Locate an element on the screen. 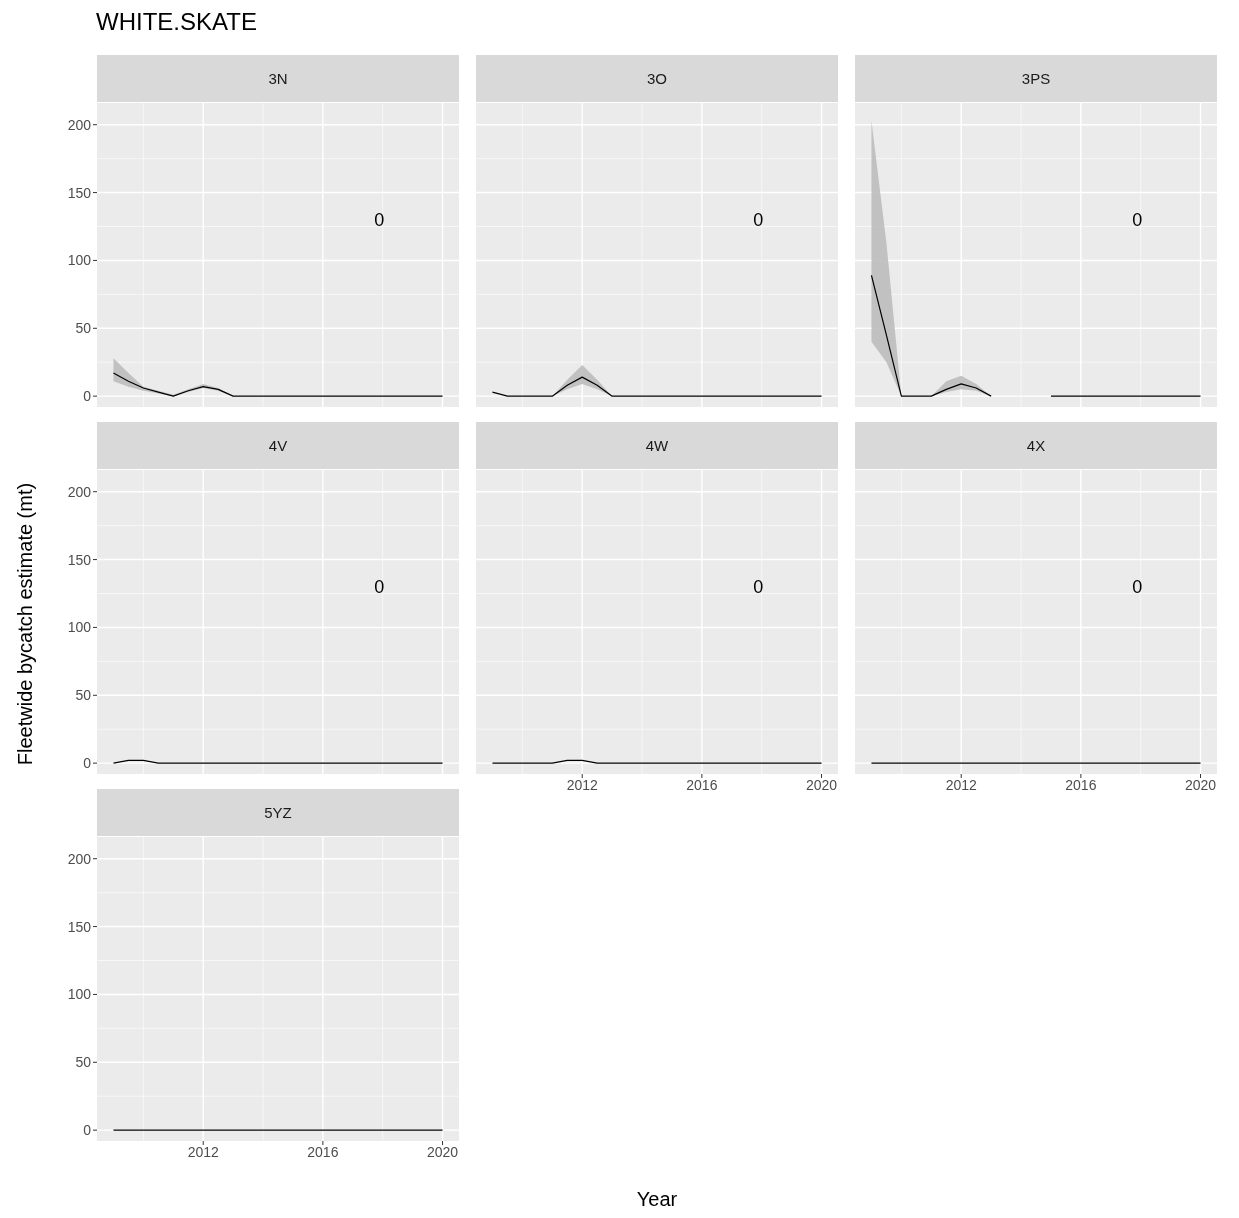 This screenshot has height=1218, width=1239. y-axis-title: Fleetwide bycatch estimate (mt) is located at coordinates (25, 624).